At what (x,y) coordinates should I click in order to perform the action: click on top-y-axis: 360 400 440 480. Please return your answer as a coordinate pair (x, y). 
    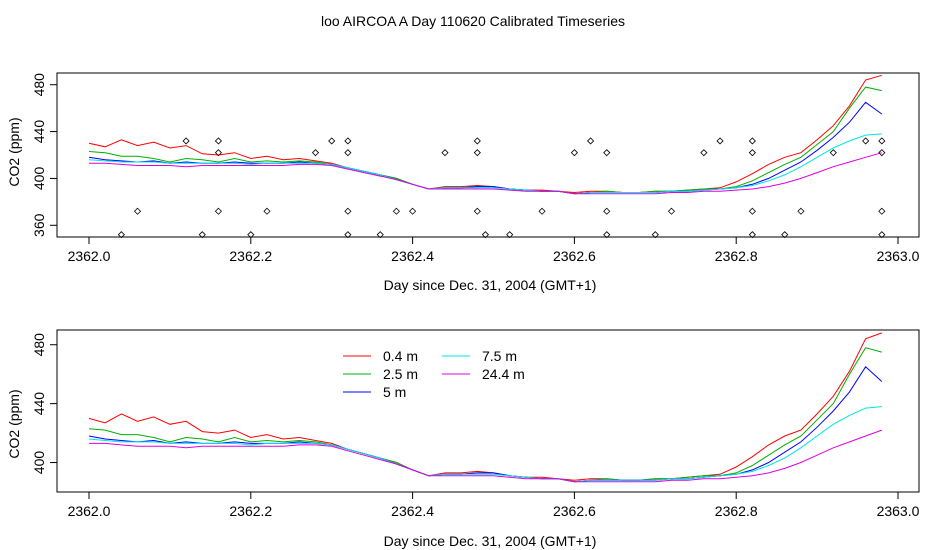
    Looking at the image, I should click on (44, 155).